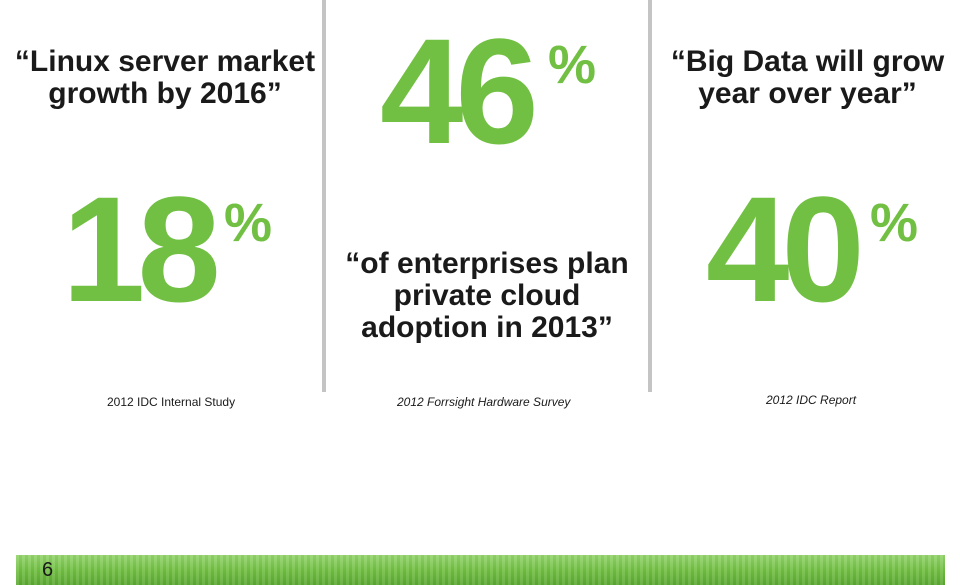 The width and height of the screenshot is (960, 585). I want to click on stat-quote: “Linux server market growth by 2016”, so click(165, 78).